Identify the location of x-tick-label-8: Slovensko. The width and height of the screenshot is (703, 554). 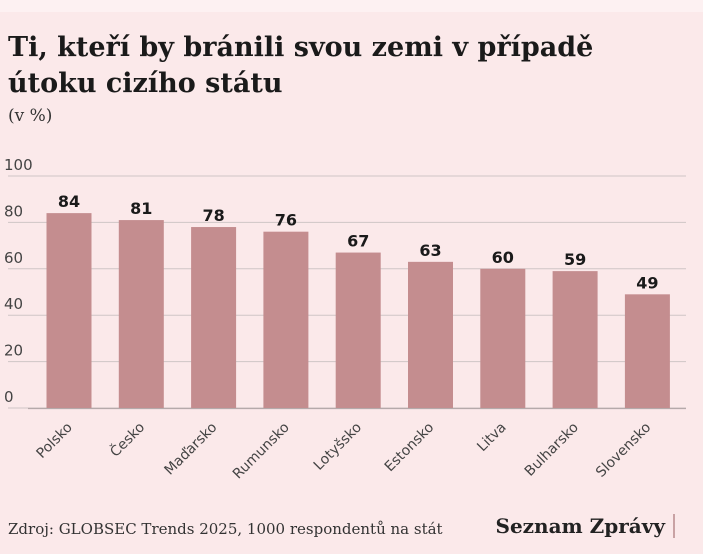
(623, 450).